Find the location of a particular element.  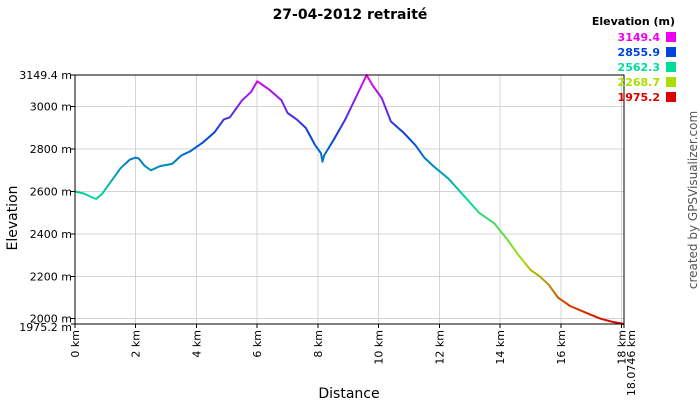

x-tick-label: 18 km is located at coordinates (622, 347).